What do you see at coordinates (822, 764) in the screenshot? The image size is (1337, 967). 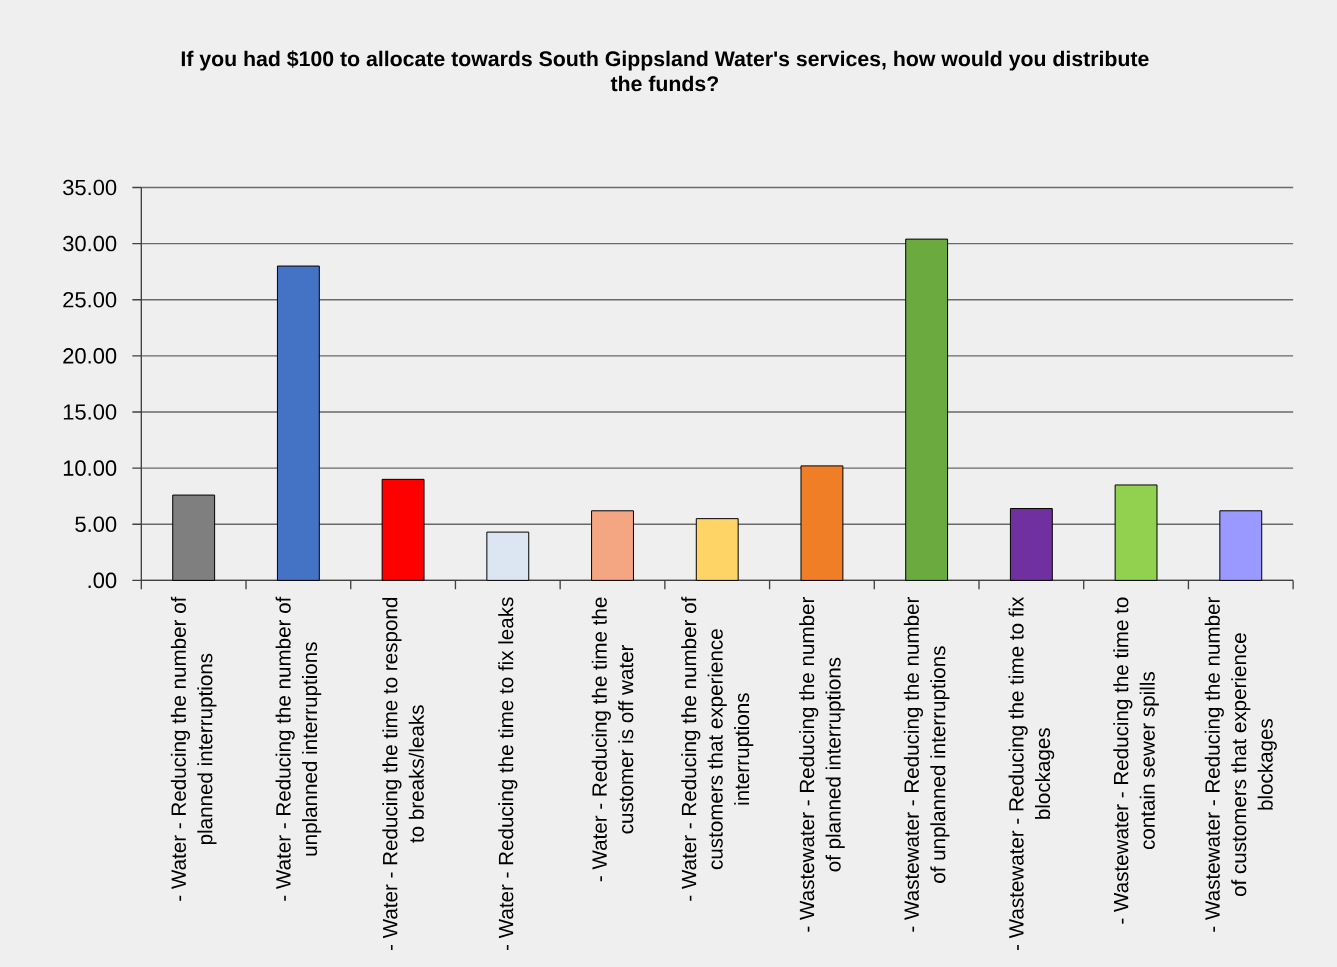 I see `x-tick-label: - Wastewater - Reducing the number of planned interruptions` at bounding box center [822, 764].